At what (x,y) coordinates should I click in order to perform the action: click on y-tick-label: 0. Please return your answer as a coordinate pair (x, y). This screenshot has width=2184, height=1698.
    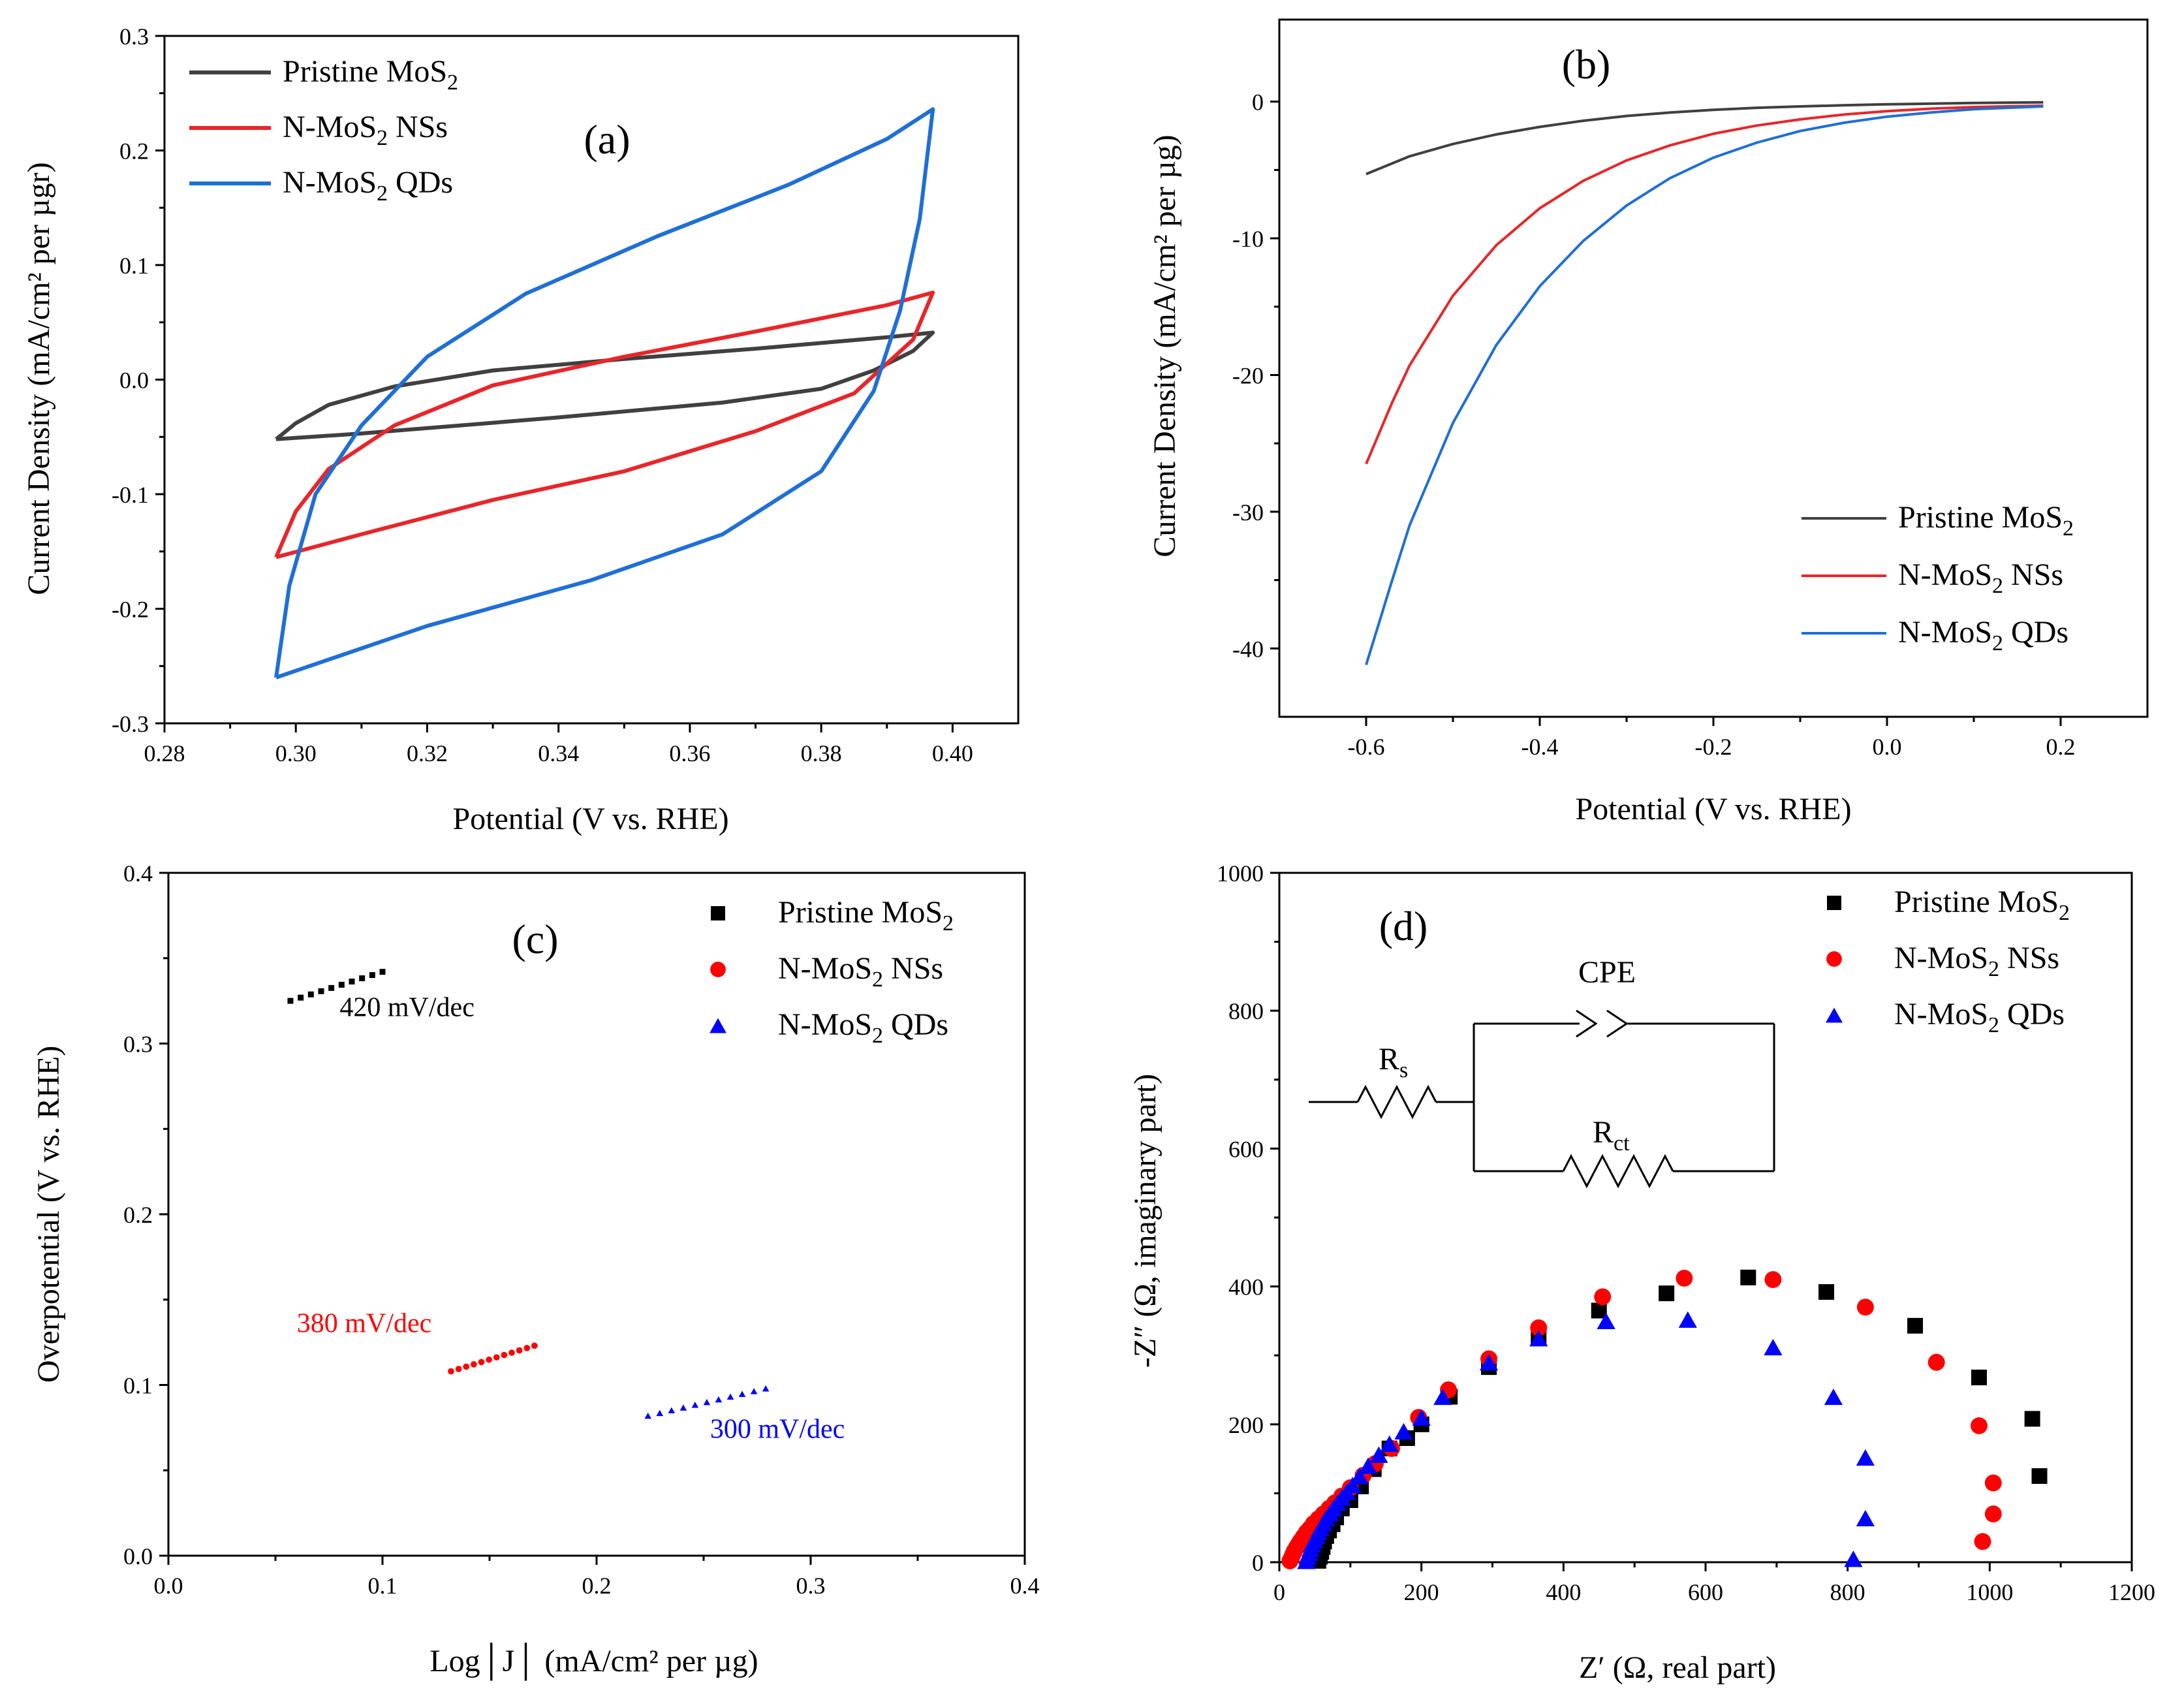
    Looking at the image, I should click on (1258, 1563).